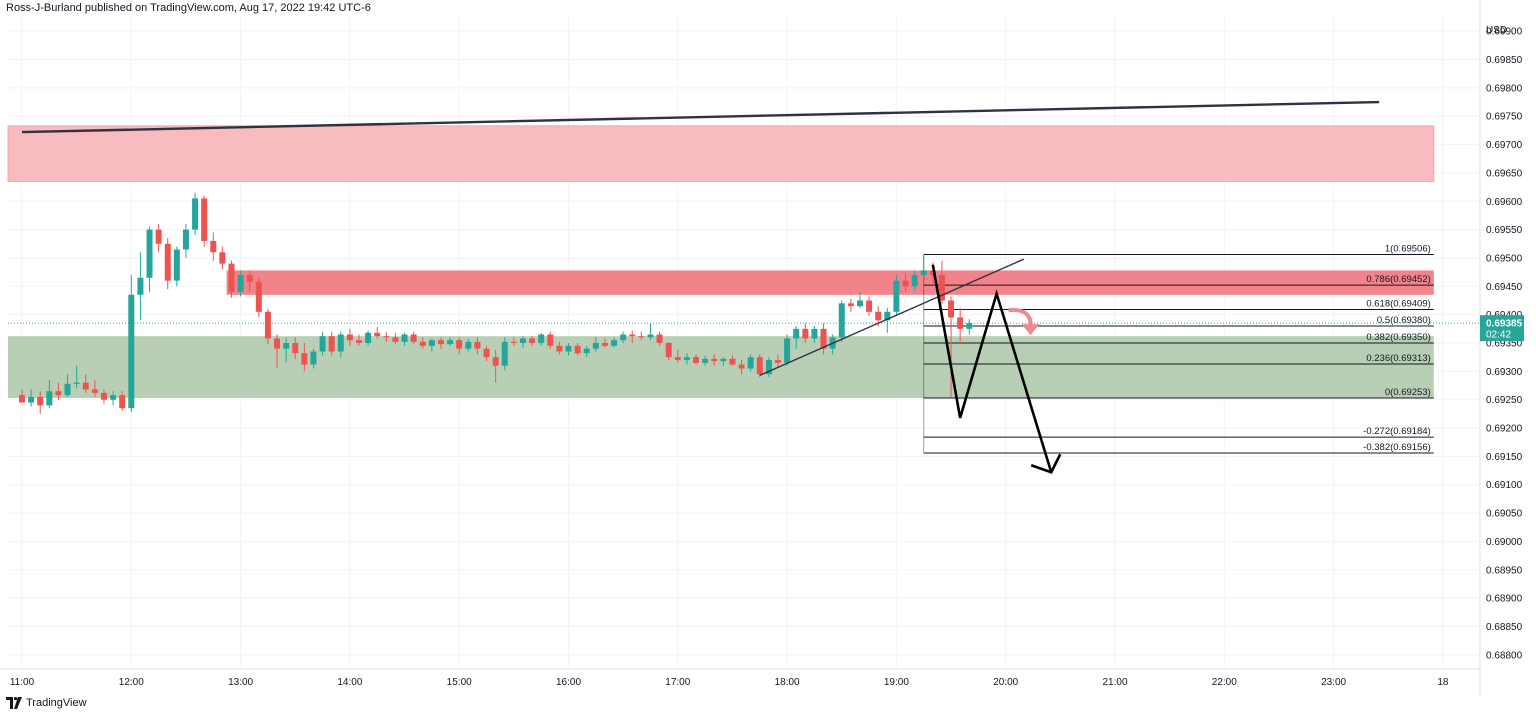  I want to click on y-tick-label: 0.69250, so click(1504, 400).